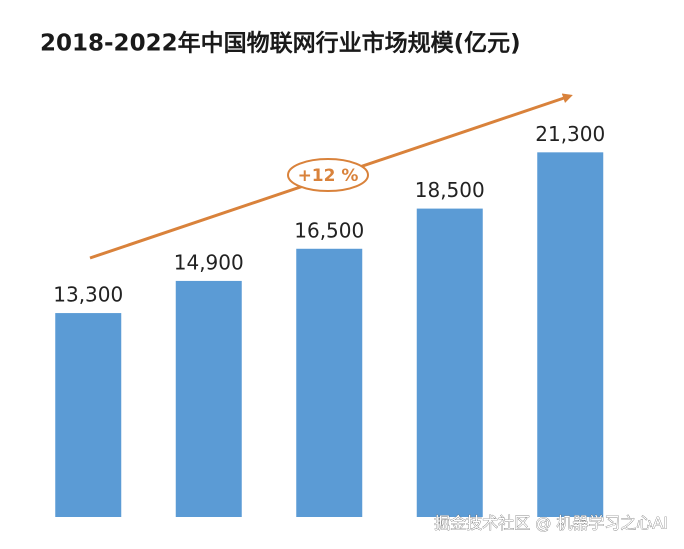  I want to click on annotation: +12 %, so click(328, 176).